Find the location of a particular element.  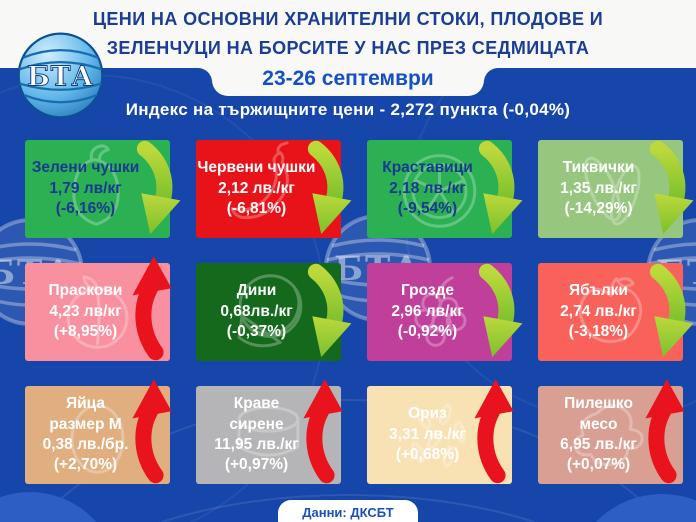

product-name: Дини is located at coordinates (256, 291).